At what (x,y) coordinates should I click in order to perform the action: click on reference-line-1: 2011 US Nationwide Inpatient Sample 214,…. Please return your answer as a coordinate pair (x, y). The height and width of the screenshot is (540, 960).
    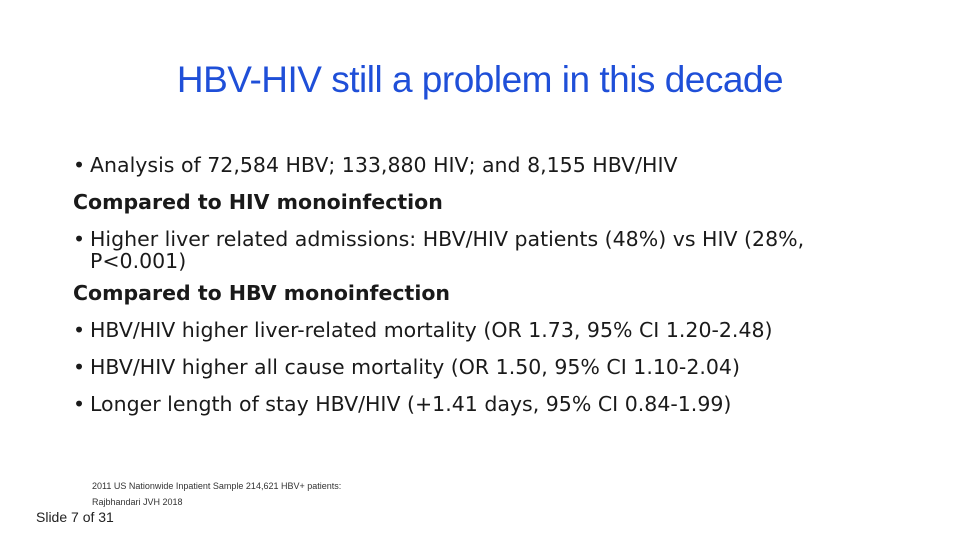
    Looking at the image, I should click on (217, 486).